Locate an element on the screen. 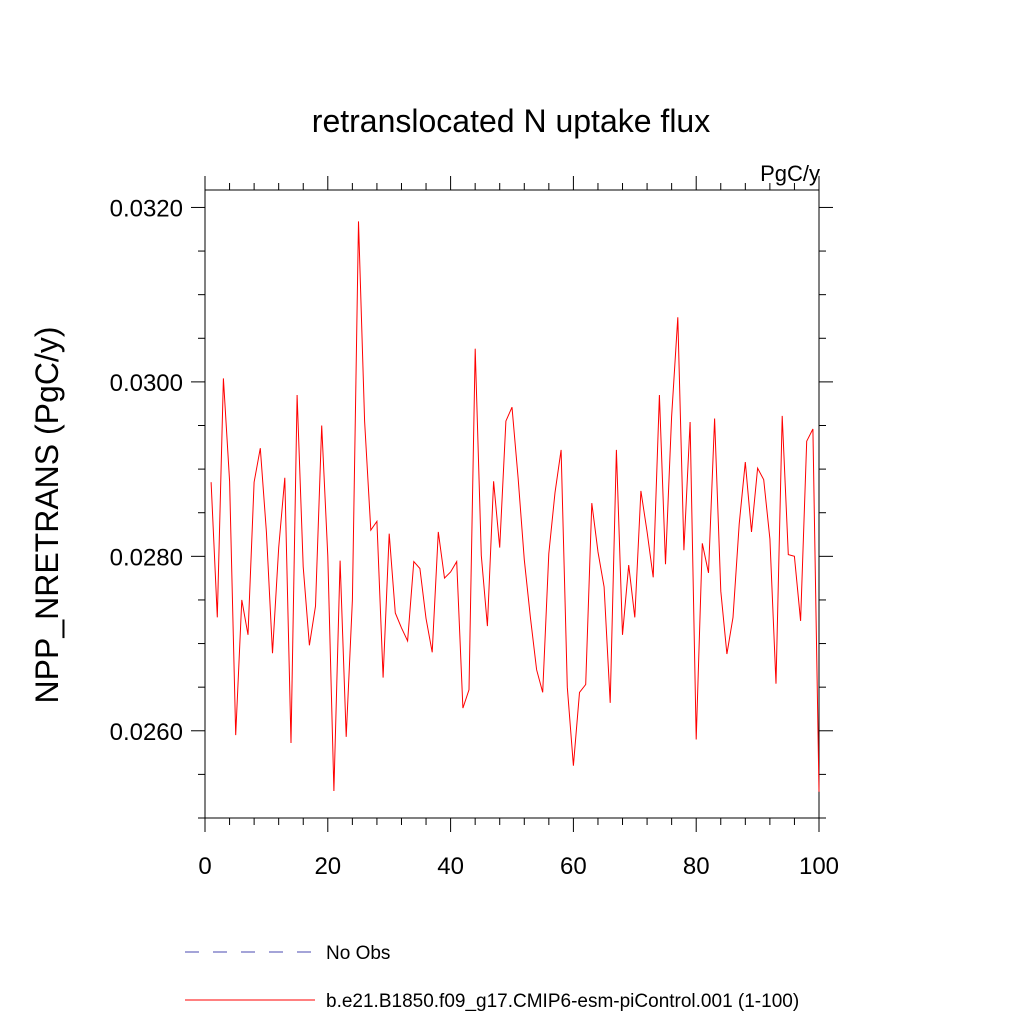 The height and width of the screenshot is (1024, 1024). x-tick-label: 40 is located at coordinates (450, 866).